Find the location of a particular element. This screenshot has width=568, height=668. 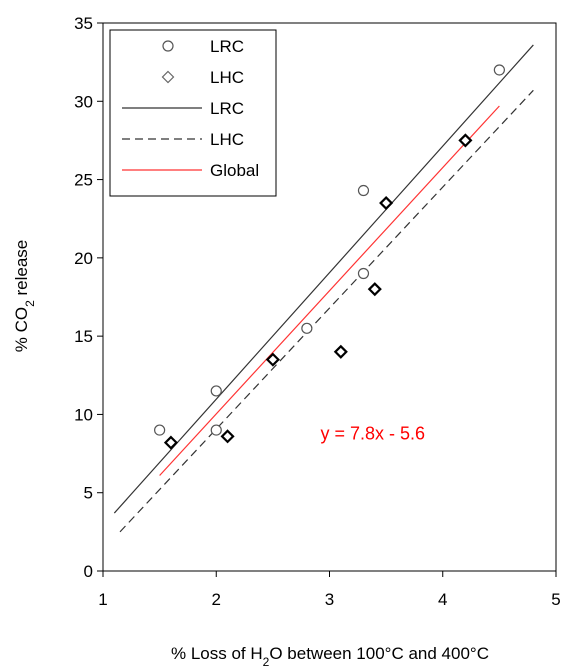

legend-box is located at coordinates (193, 113).